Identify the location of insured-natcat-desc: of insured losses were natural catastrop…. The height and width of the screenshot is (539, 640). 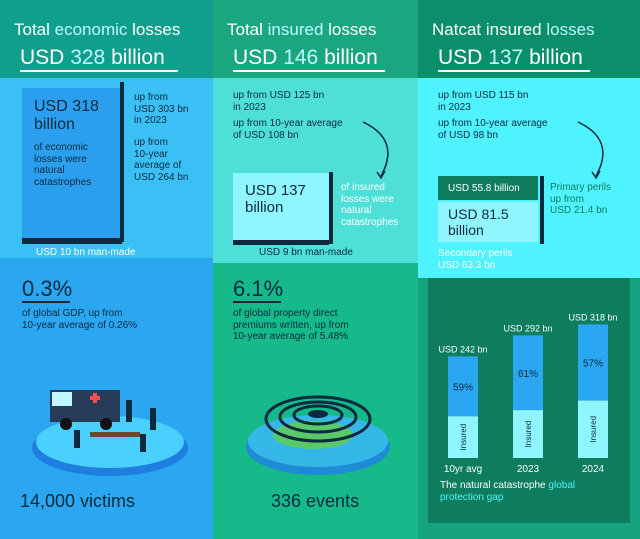
(370, 205).